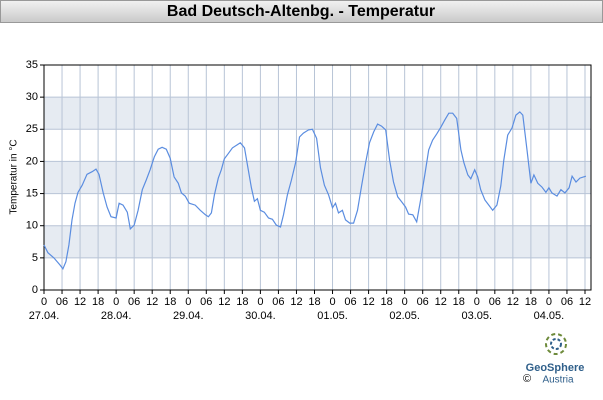 This screenshot has width=603, height=400. Describe the element at coordinates (527, 379) in the screenshot. I see `logo-copyright: ©` at that location.